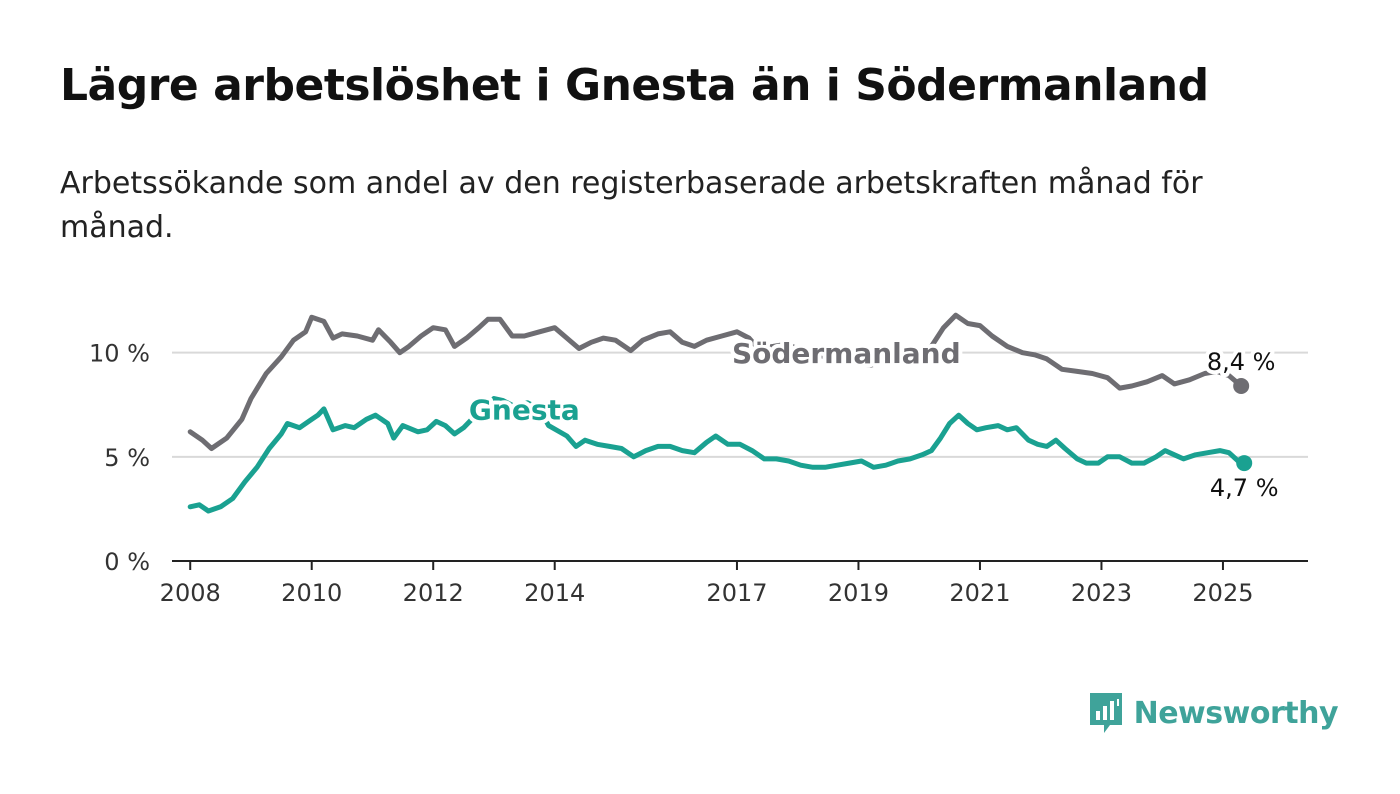  Describe the element at coordinates (433, 593) in the screenshot. I see `x-tick-label: 2012` at that location.